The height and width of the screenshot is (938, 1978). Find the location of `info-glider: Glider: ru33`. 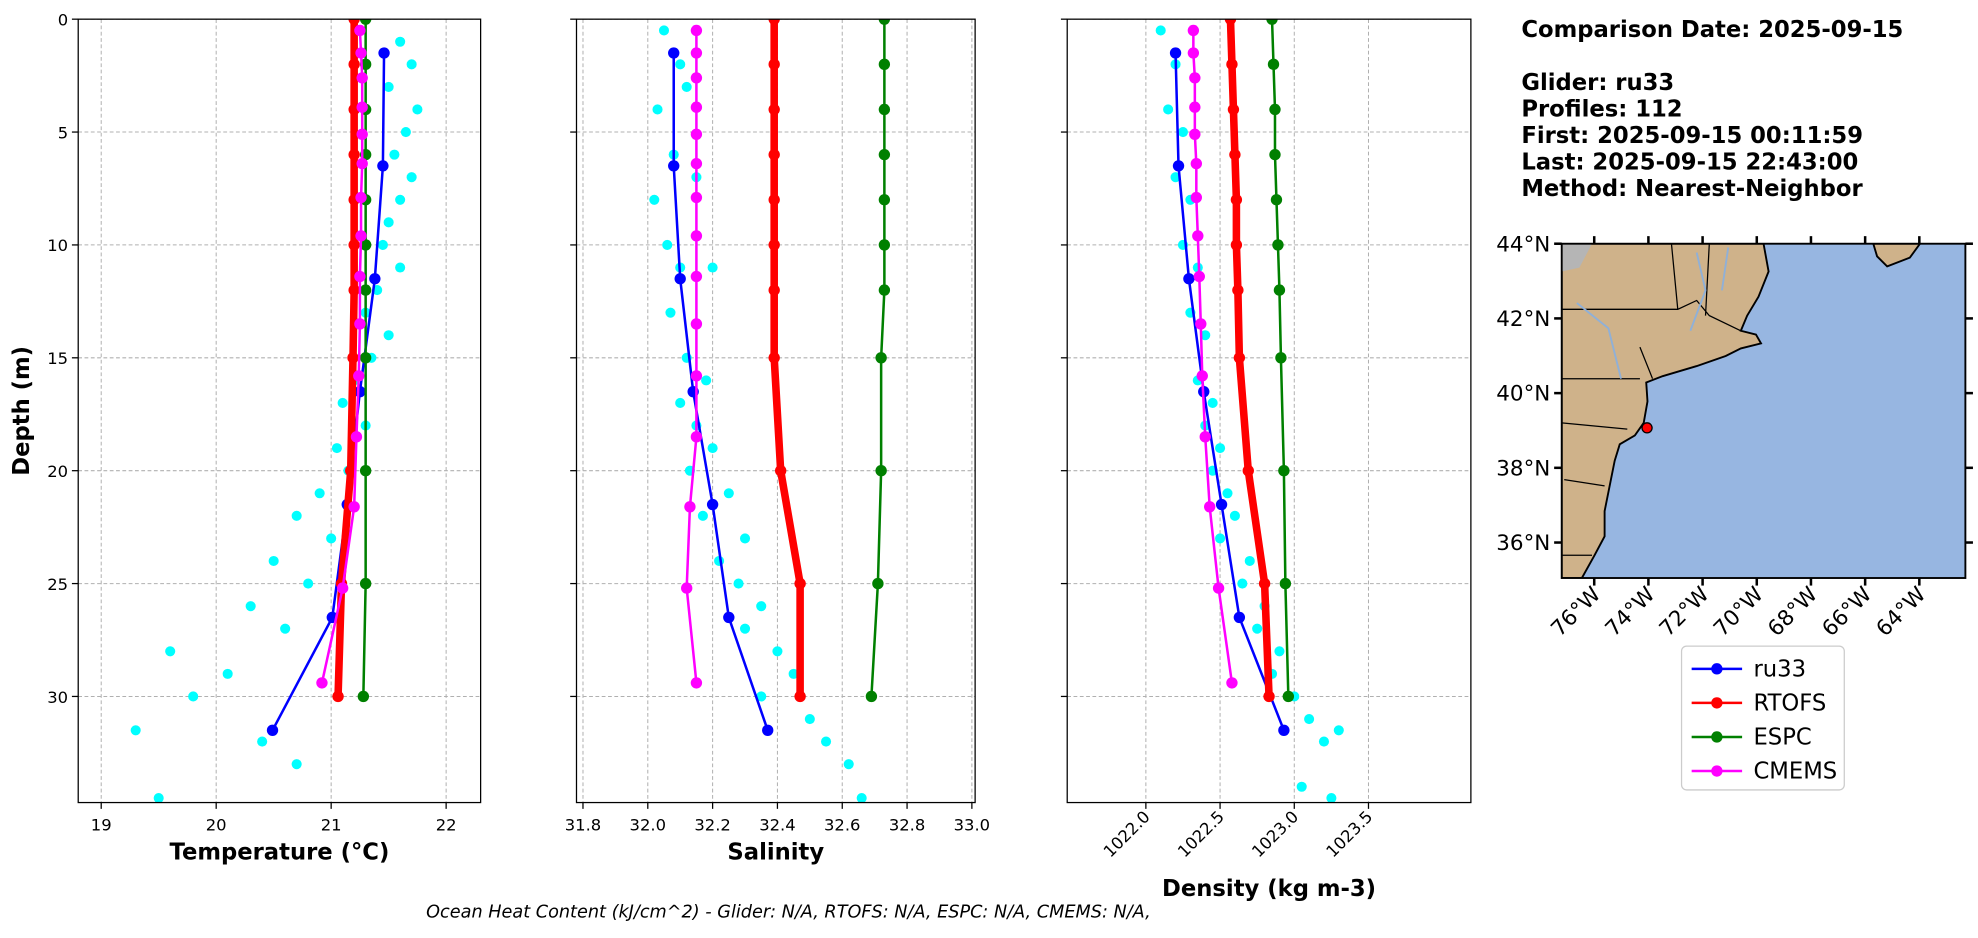

info-glider: Glider: ru33 is located at coordinates (1597, 83).